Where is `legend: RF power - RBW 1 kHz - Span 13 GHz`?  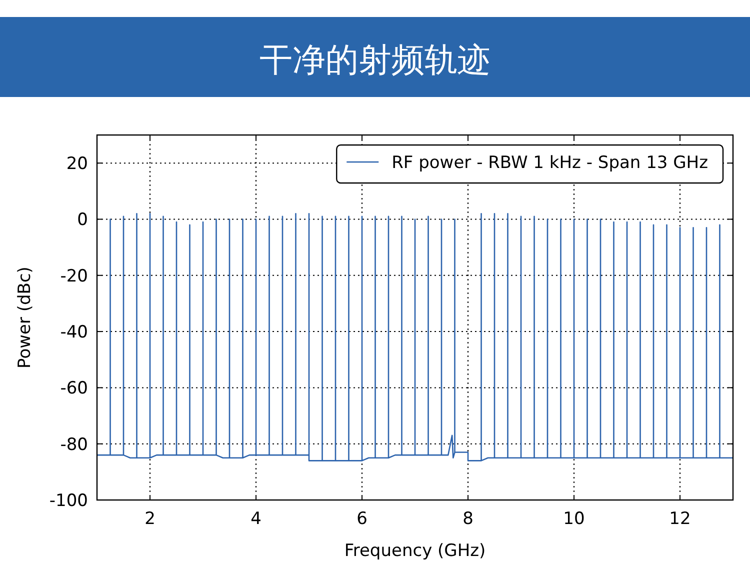 legend: RF power - RBW 1 kHz - Span 13 GHz is located at coordinates (530, 164).